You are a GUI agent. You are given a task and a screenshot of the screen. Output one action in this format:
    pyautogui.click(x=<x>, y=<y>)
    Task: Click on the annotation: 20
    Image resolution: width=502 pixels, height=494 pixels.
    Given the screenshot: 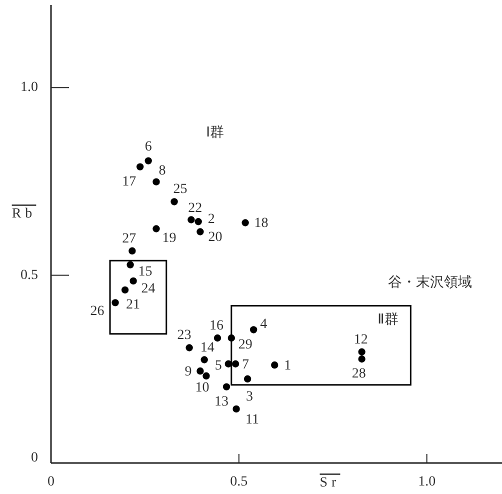 What is the action you would take?
    pyautogui.click(x=215, y=238)
    